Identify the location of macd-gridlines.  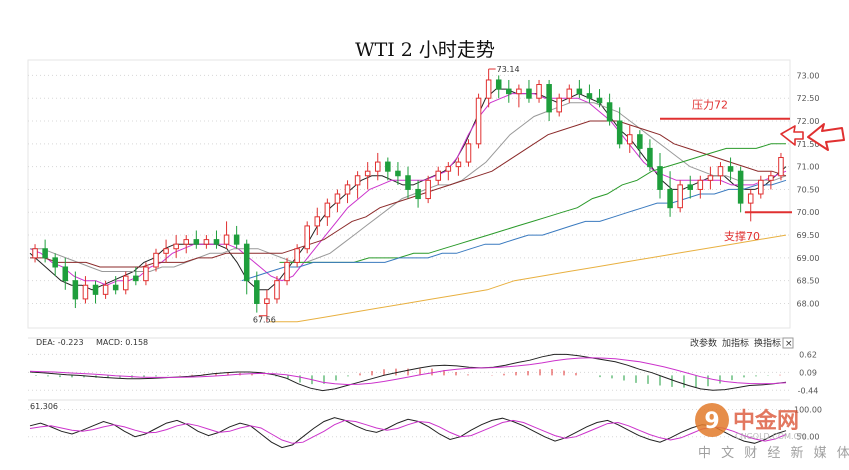
(409, 372).